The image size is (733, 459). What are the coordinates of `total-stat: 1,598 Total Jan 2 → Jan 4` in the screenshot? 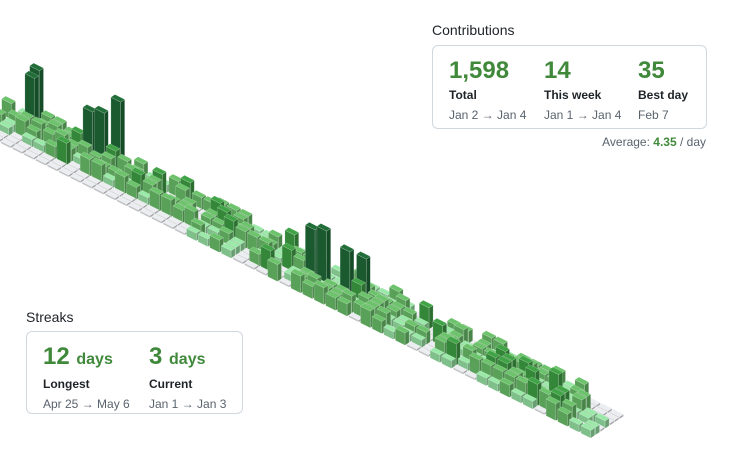 It's located at (487, 89).